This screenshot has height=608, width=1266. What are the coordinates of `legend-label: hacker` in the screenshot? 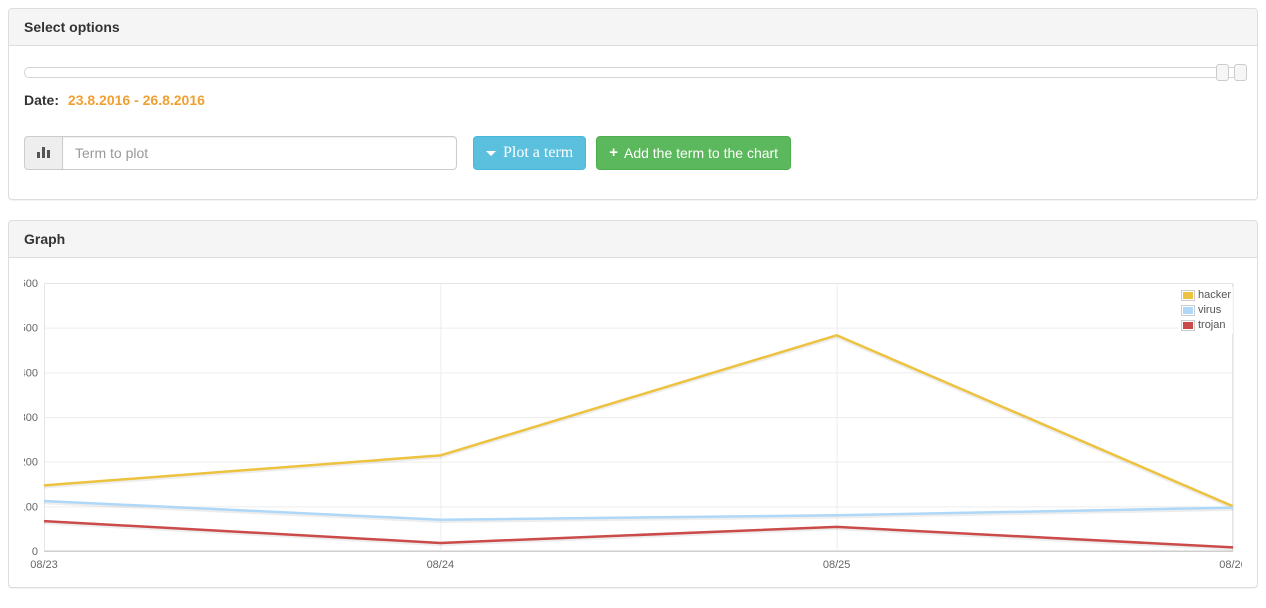 It's located at (1214, 295).